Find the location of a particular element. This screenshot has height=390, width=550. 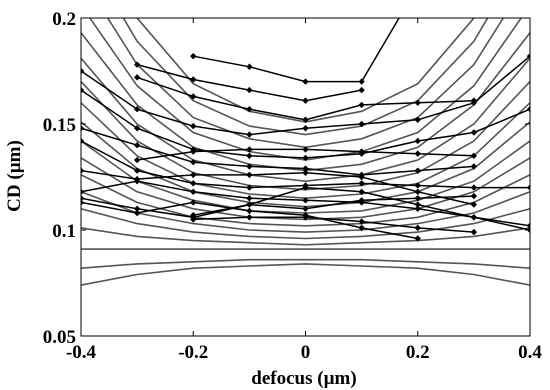

x-tick-label: 0.4 is located at coordinates (530, 352).